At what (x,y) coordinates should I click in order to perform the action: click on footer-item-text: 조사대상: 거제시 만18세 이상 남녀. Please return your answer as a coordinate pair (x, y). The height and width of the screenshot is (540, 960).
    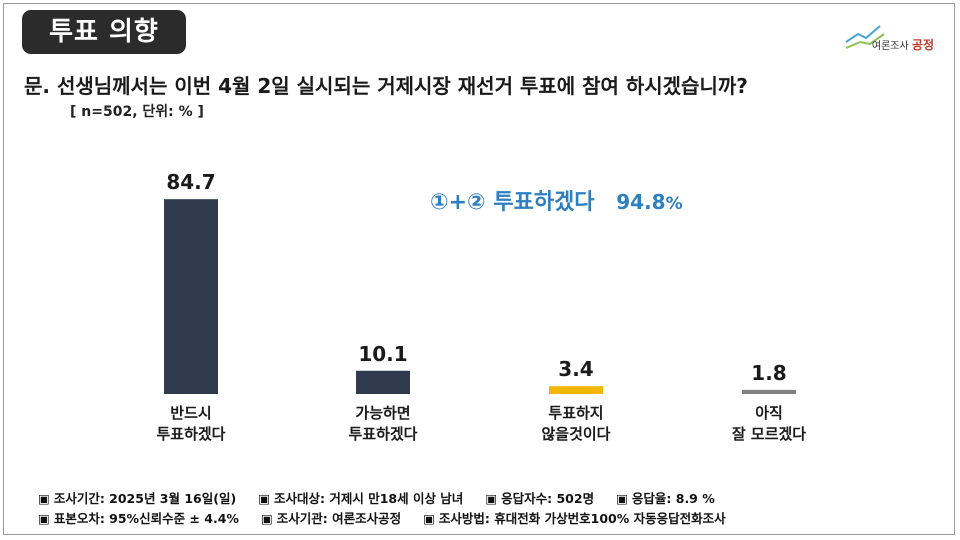
    Looking at the image, I should click on (369, 498).